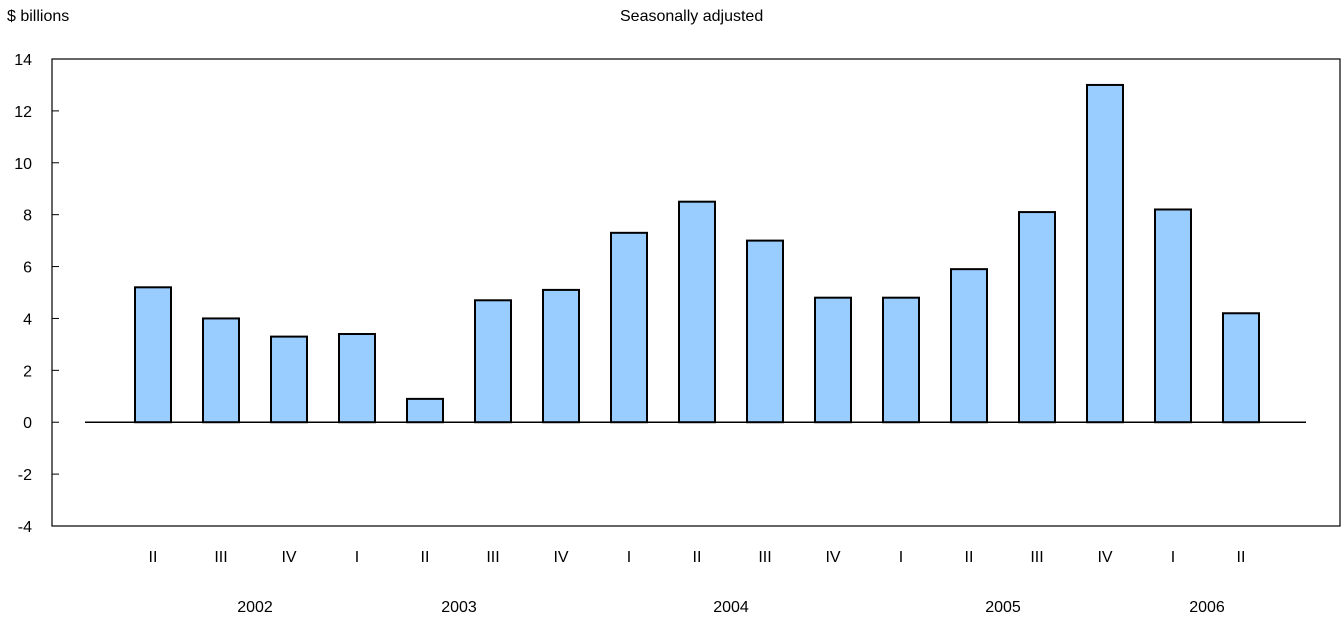  I want to click on y-tick-label: 8, so click(27, 216).